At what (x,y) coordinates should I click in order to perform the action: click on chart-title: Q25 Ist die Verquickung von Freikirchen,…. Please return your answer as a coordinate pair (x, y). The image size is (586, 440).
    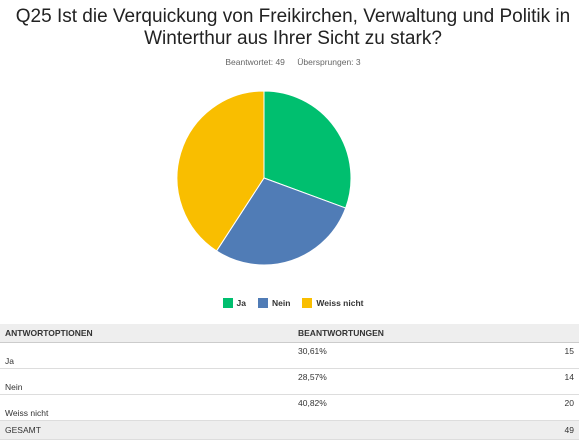
    Looking at the image, I should click on (293, 28).